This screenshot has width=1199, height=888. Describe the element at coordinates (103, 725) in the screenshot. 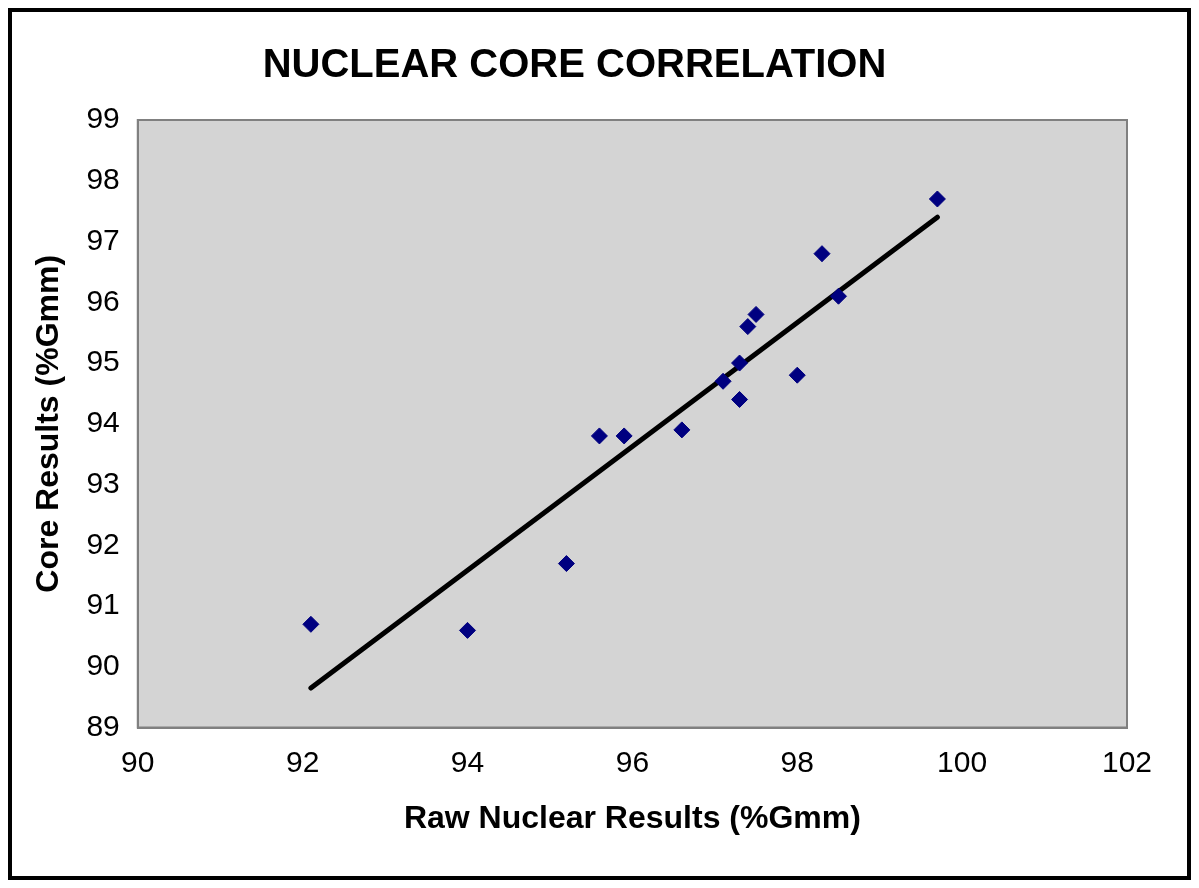

I see `y-tick-label: 89` at that location.